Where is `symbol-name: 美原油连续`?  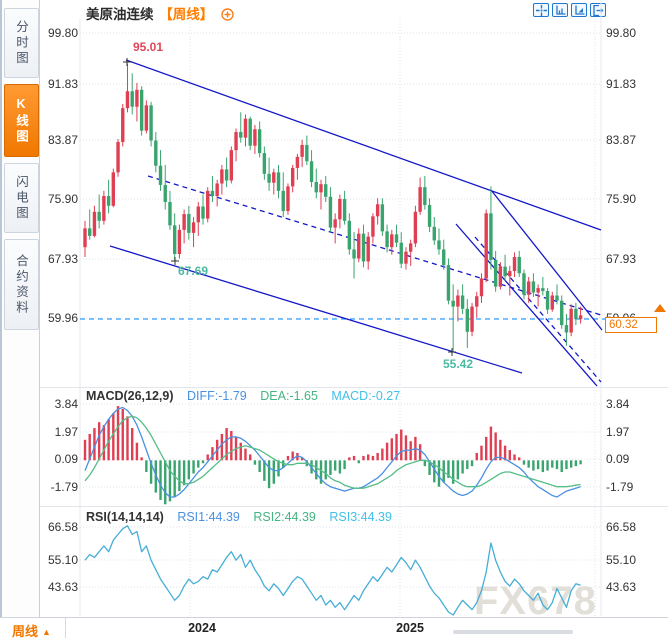
symbol-name: 美原油连续 is located at coordinates (120, 14).